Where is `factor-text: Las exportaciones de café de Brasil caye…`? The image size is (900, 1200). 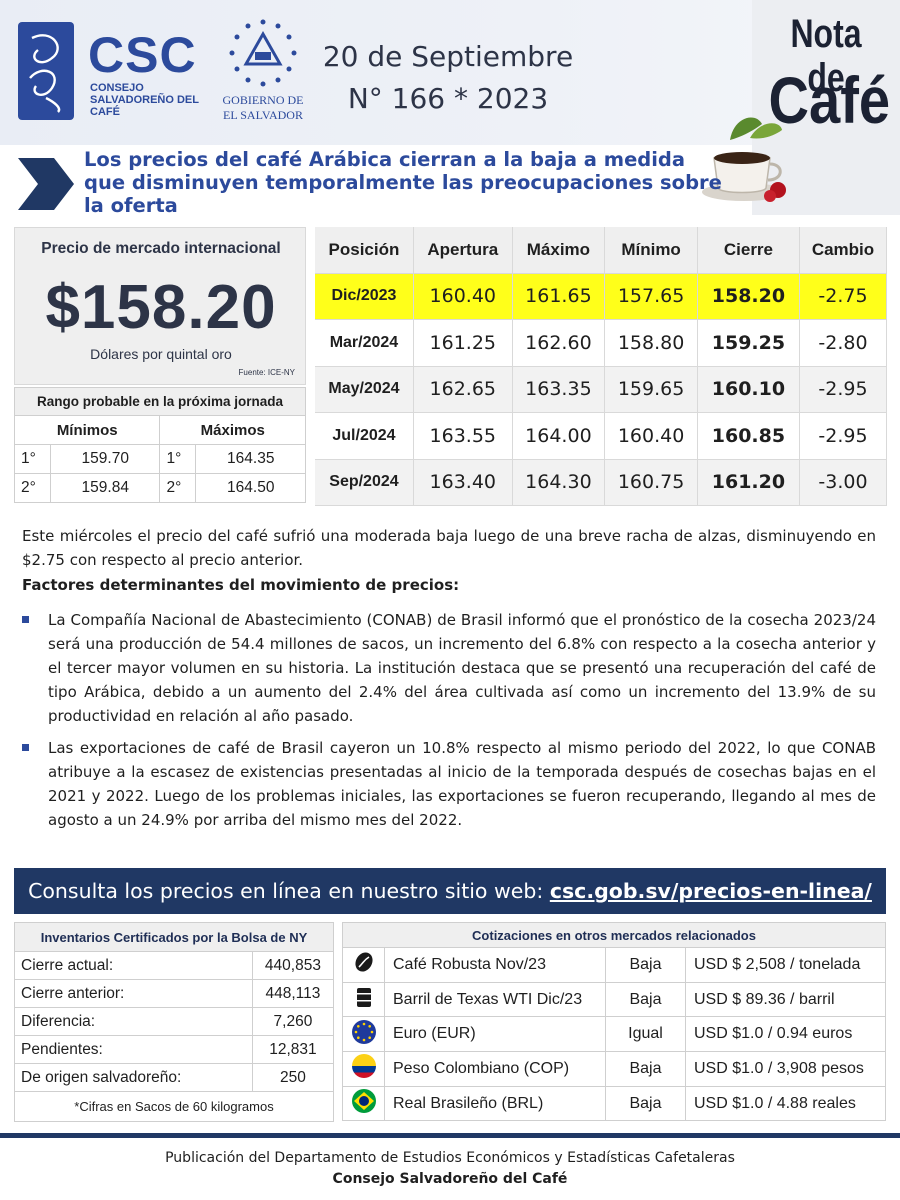
factor-text: Las exportaciones de café de Brasil caye… is located at coordinates (462, 784).